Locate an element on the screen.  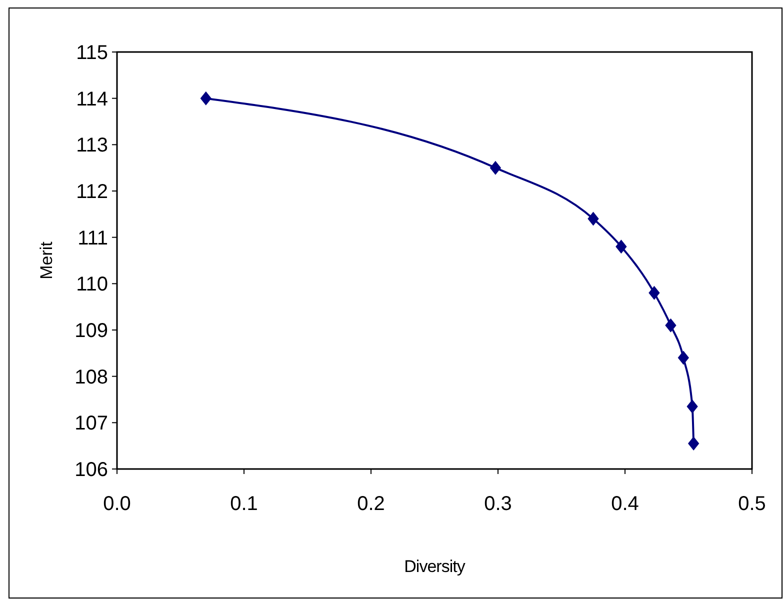
x-tick-label: 0.1 is located at coordinates (244, 504).